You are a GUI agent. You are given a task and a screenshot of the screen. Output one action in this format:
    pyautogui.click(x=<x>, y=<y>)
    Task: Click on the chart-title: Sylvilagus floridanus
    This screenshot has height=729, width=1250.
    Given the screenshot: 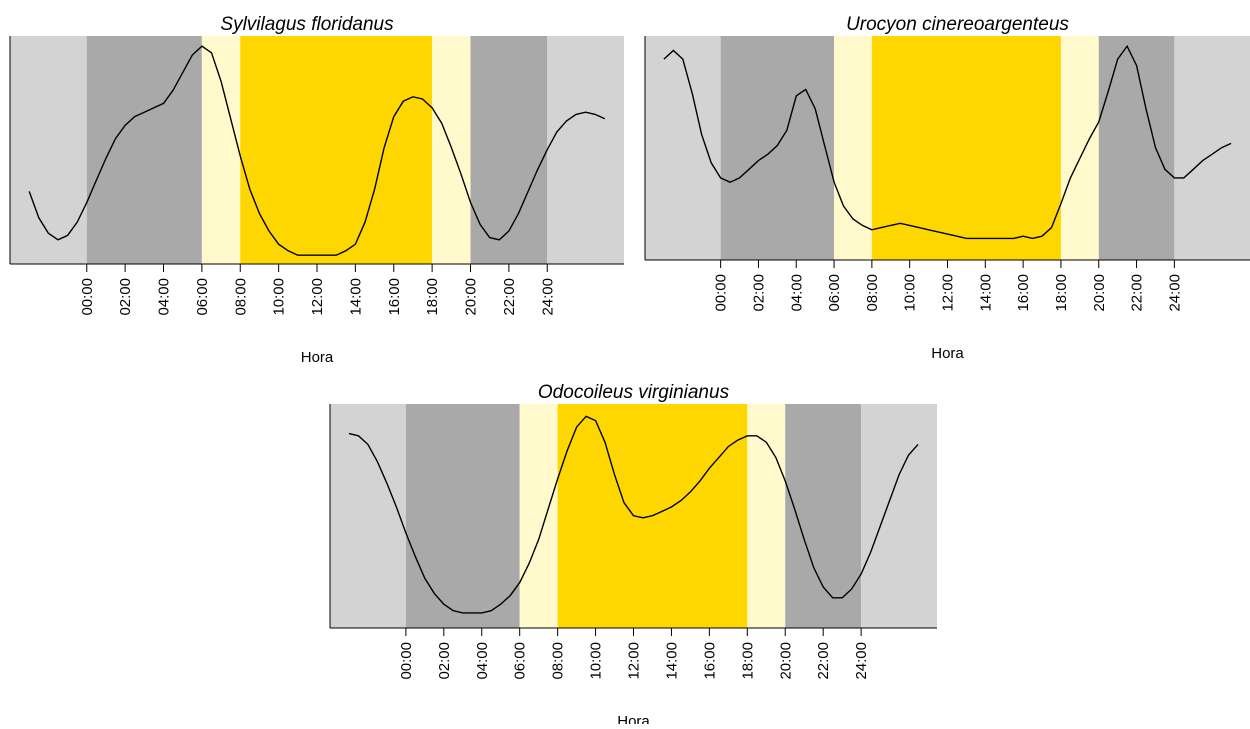 What is the action you would take?
    pyautogui.click(x=307, y=24)
    